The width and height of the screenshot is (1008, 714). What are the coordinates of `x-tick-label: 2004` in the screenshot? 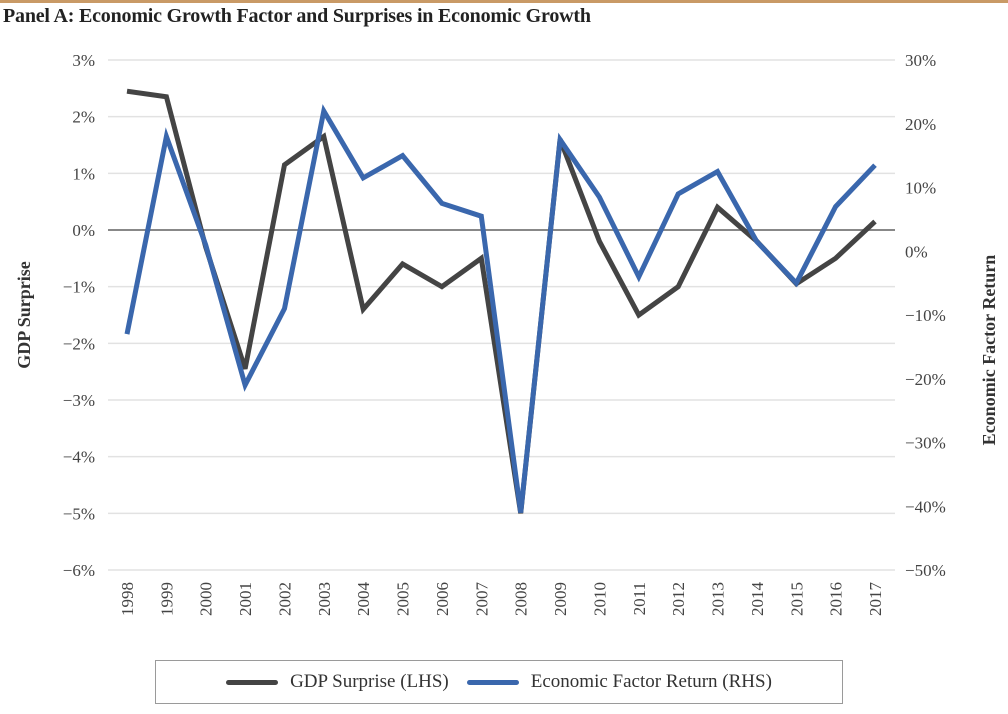 It's located at (363, 599).